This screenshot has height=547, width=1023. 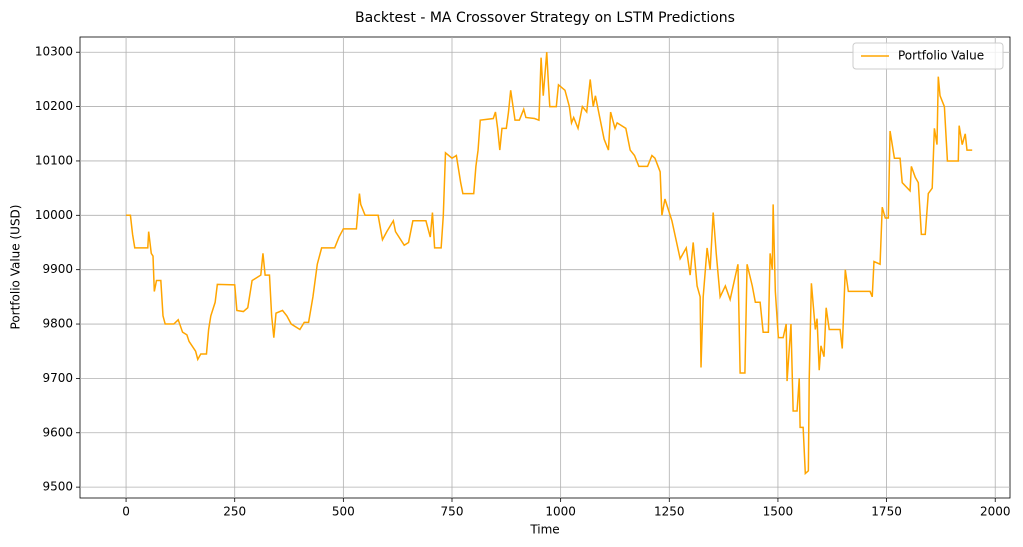 What do you see at coordinates (54, 52) in the screenshot?
I see `y-tick-label: 10300` at bounding box center [54, 52].